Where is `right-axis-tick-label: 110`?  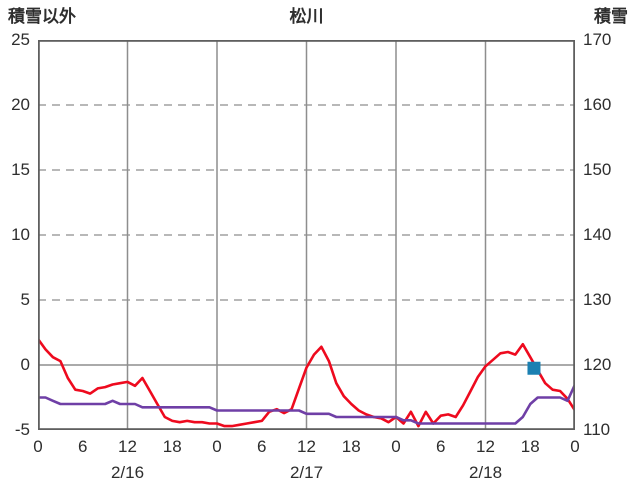
right-axis-tick-label: 110 is located at coordinates (597, 429).